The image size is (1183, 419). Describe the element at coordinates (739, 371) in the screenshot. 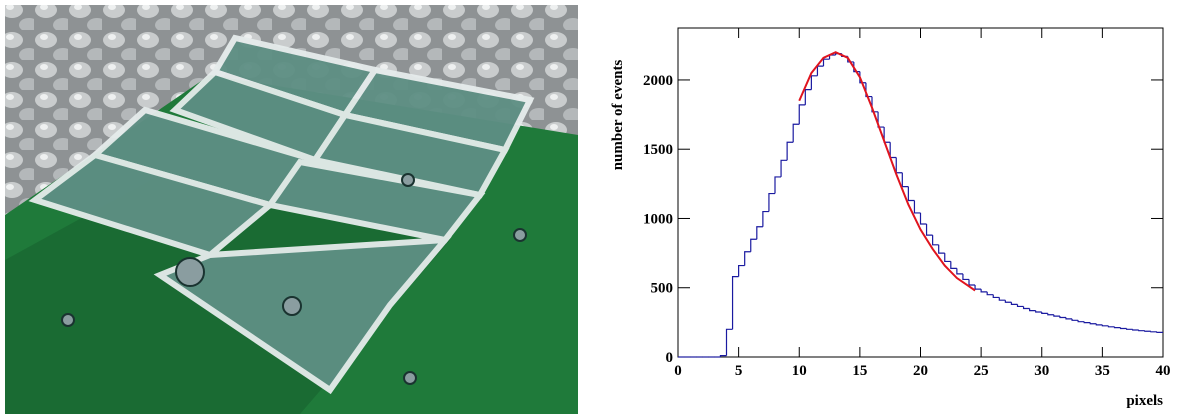

I see `x-tick-label: 5` at that location.